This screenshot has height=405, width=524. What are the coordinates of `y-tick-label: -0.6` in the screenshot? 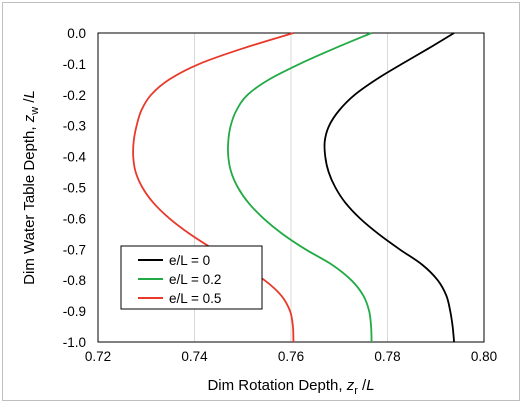 It's located at (74, 218).